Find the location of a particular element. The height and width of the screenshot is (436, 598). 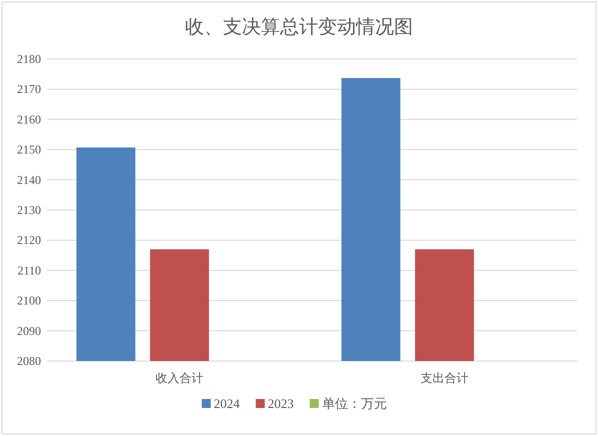

x-tick-label: 支出合计 is located at coordinates (444, 378).